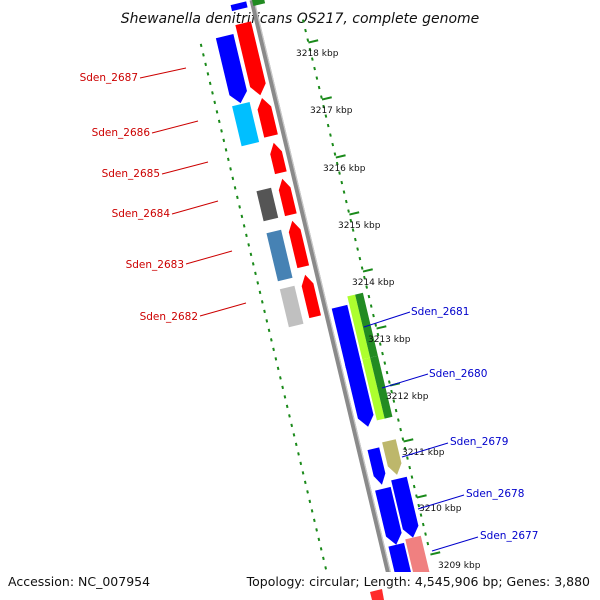 The height and width of the screenshot is (600, 600). Describe the element at coordinates (423, 453) in the screenshot. I see `tick-label: 3211 kbp` at that location.